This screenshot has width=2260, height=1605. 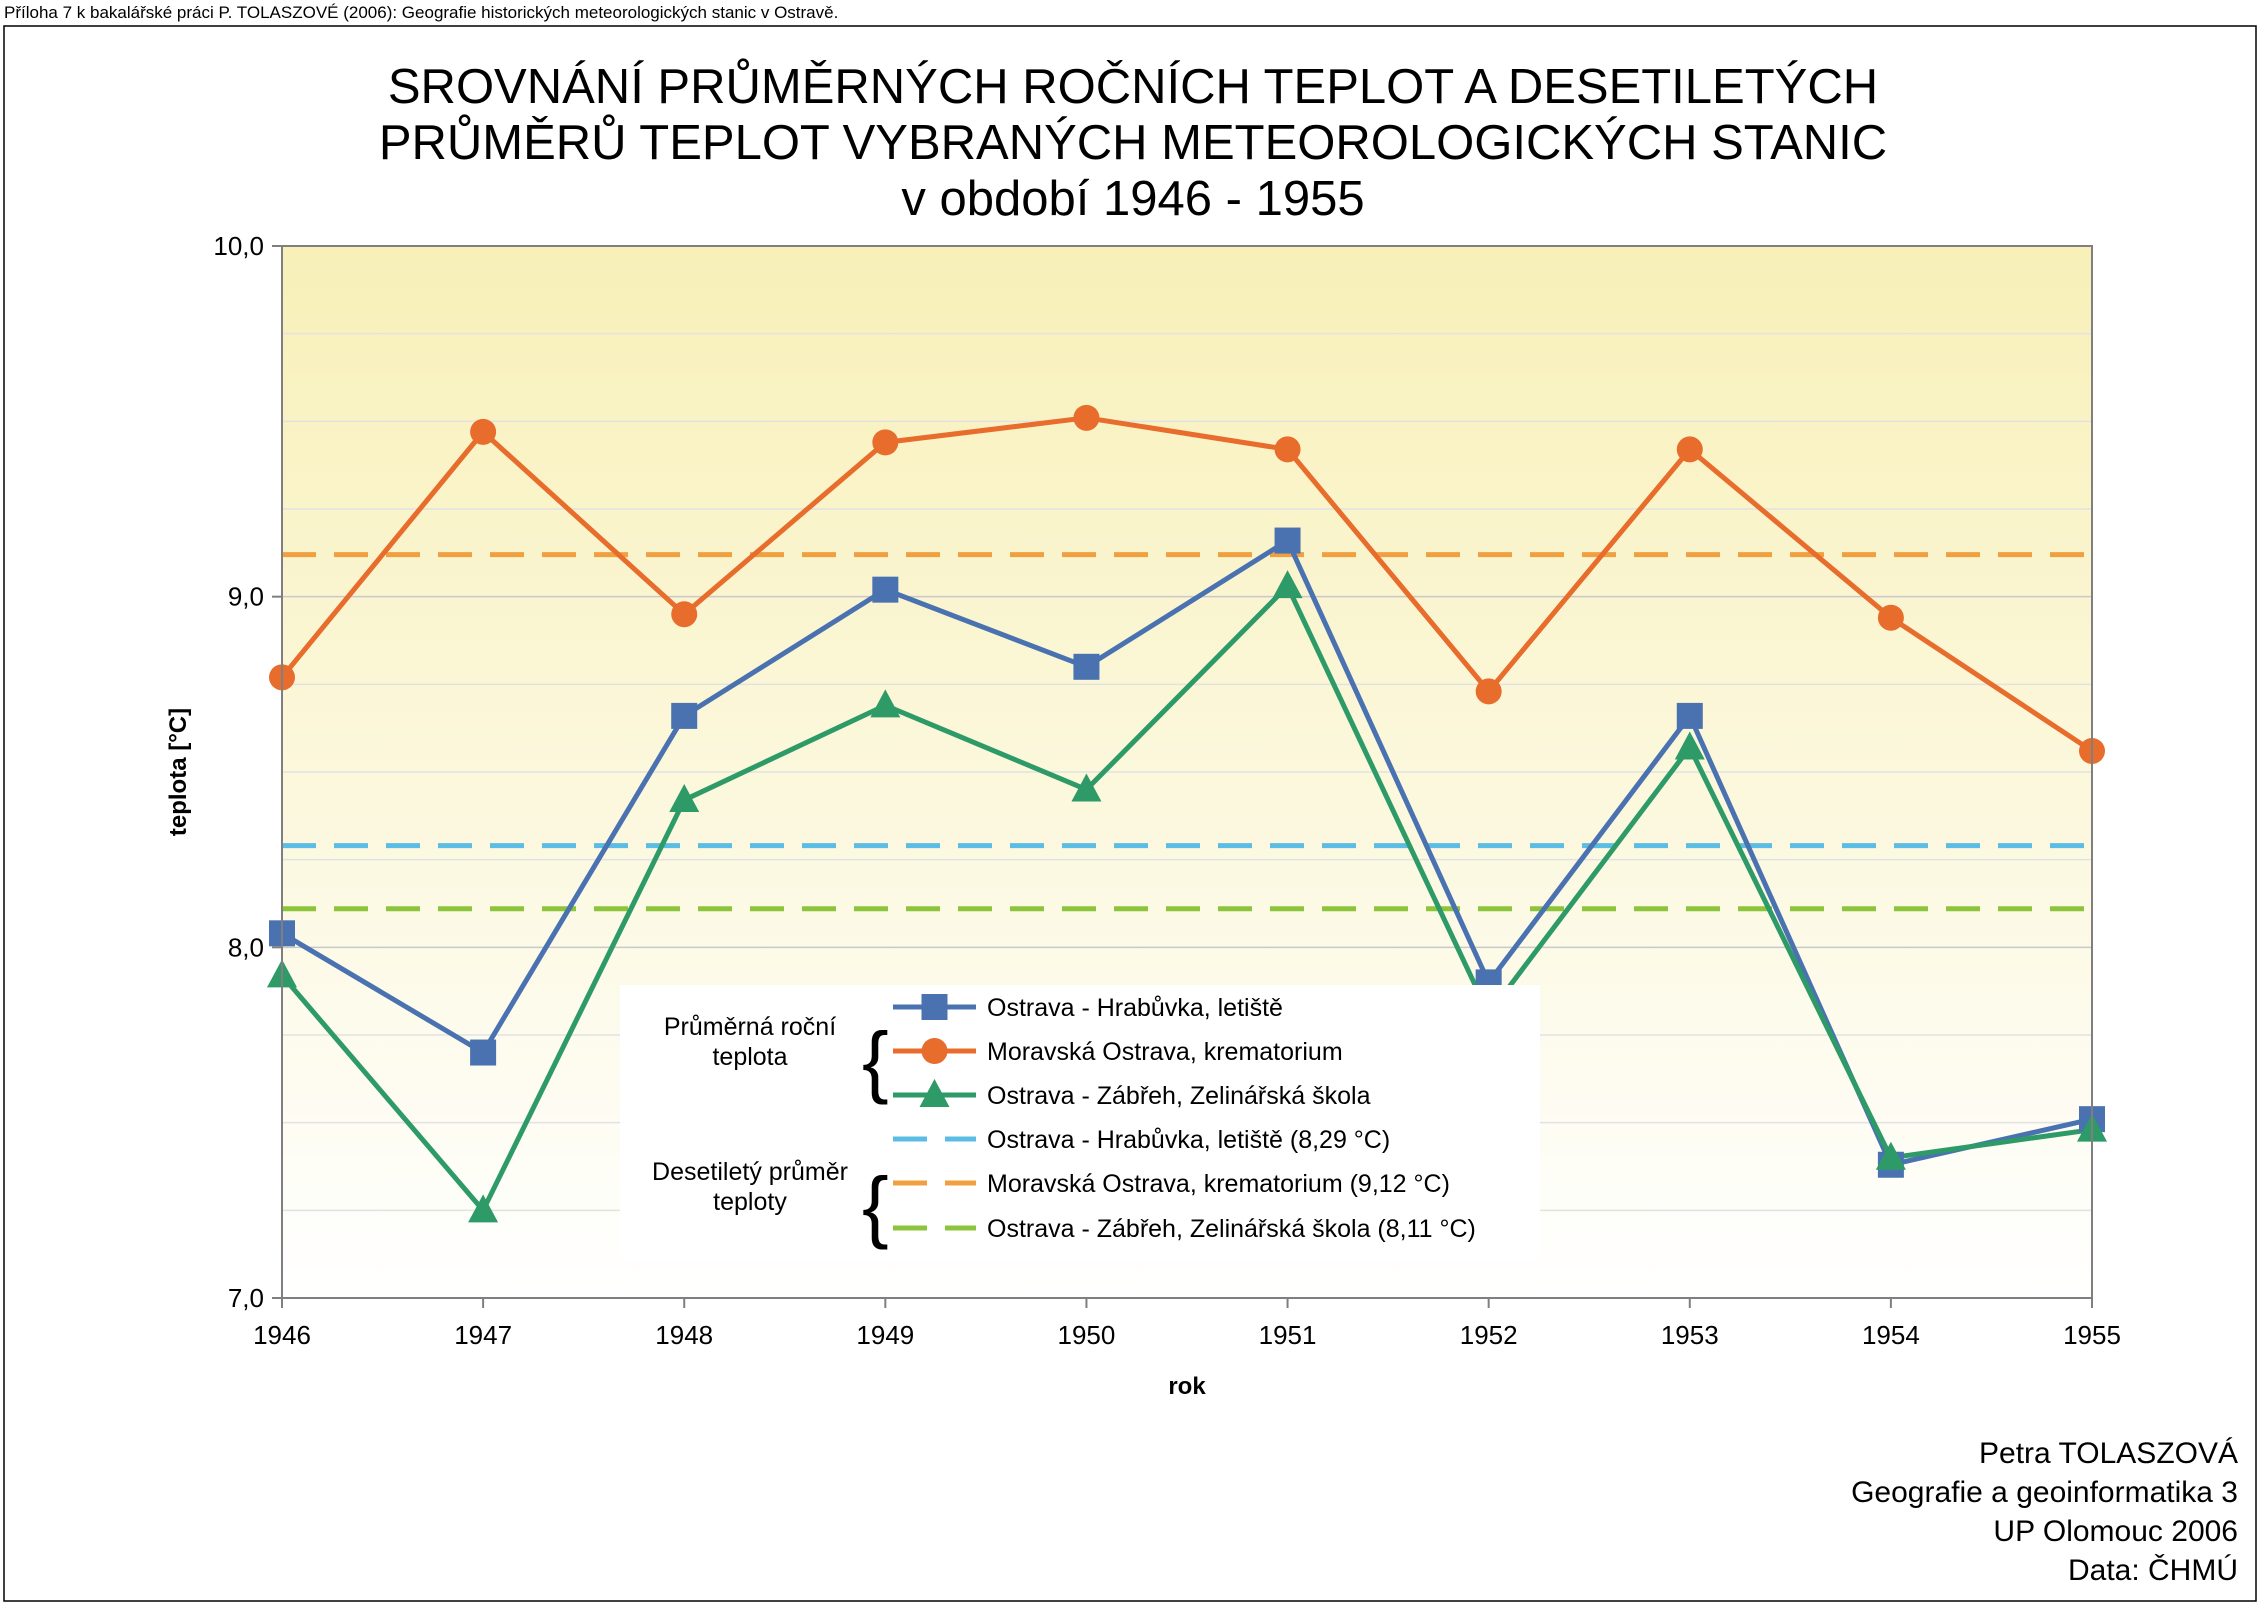 What do you see at coordinates (1187, 1324) in the screenshot?
I see `x-axis-ticks: 1946 1947 1948 1949 1950 1951 1952 1953 1954 1955` at bounding box center [1187, 1324].